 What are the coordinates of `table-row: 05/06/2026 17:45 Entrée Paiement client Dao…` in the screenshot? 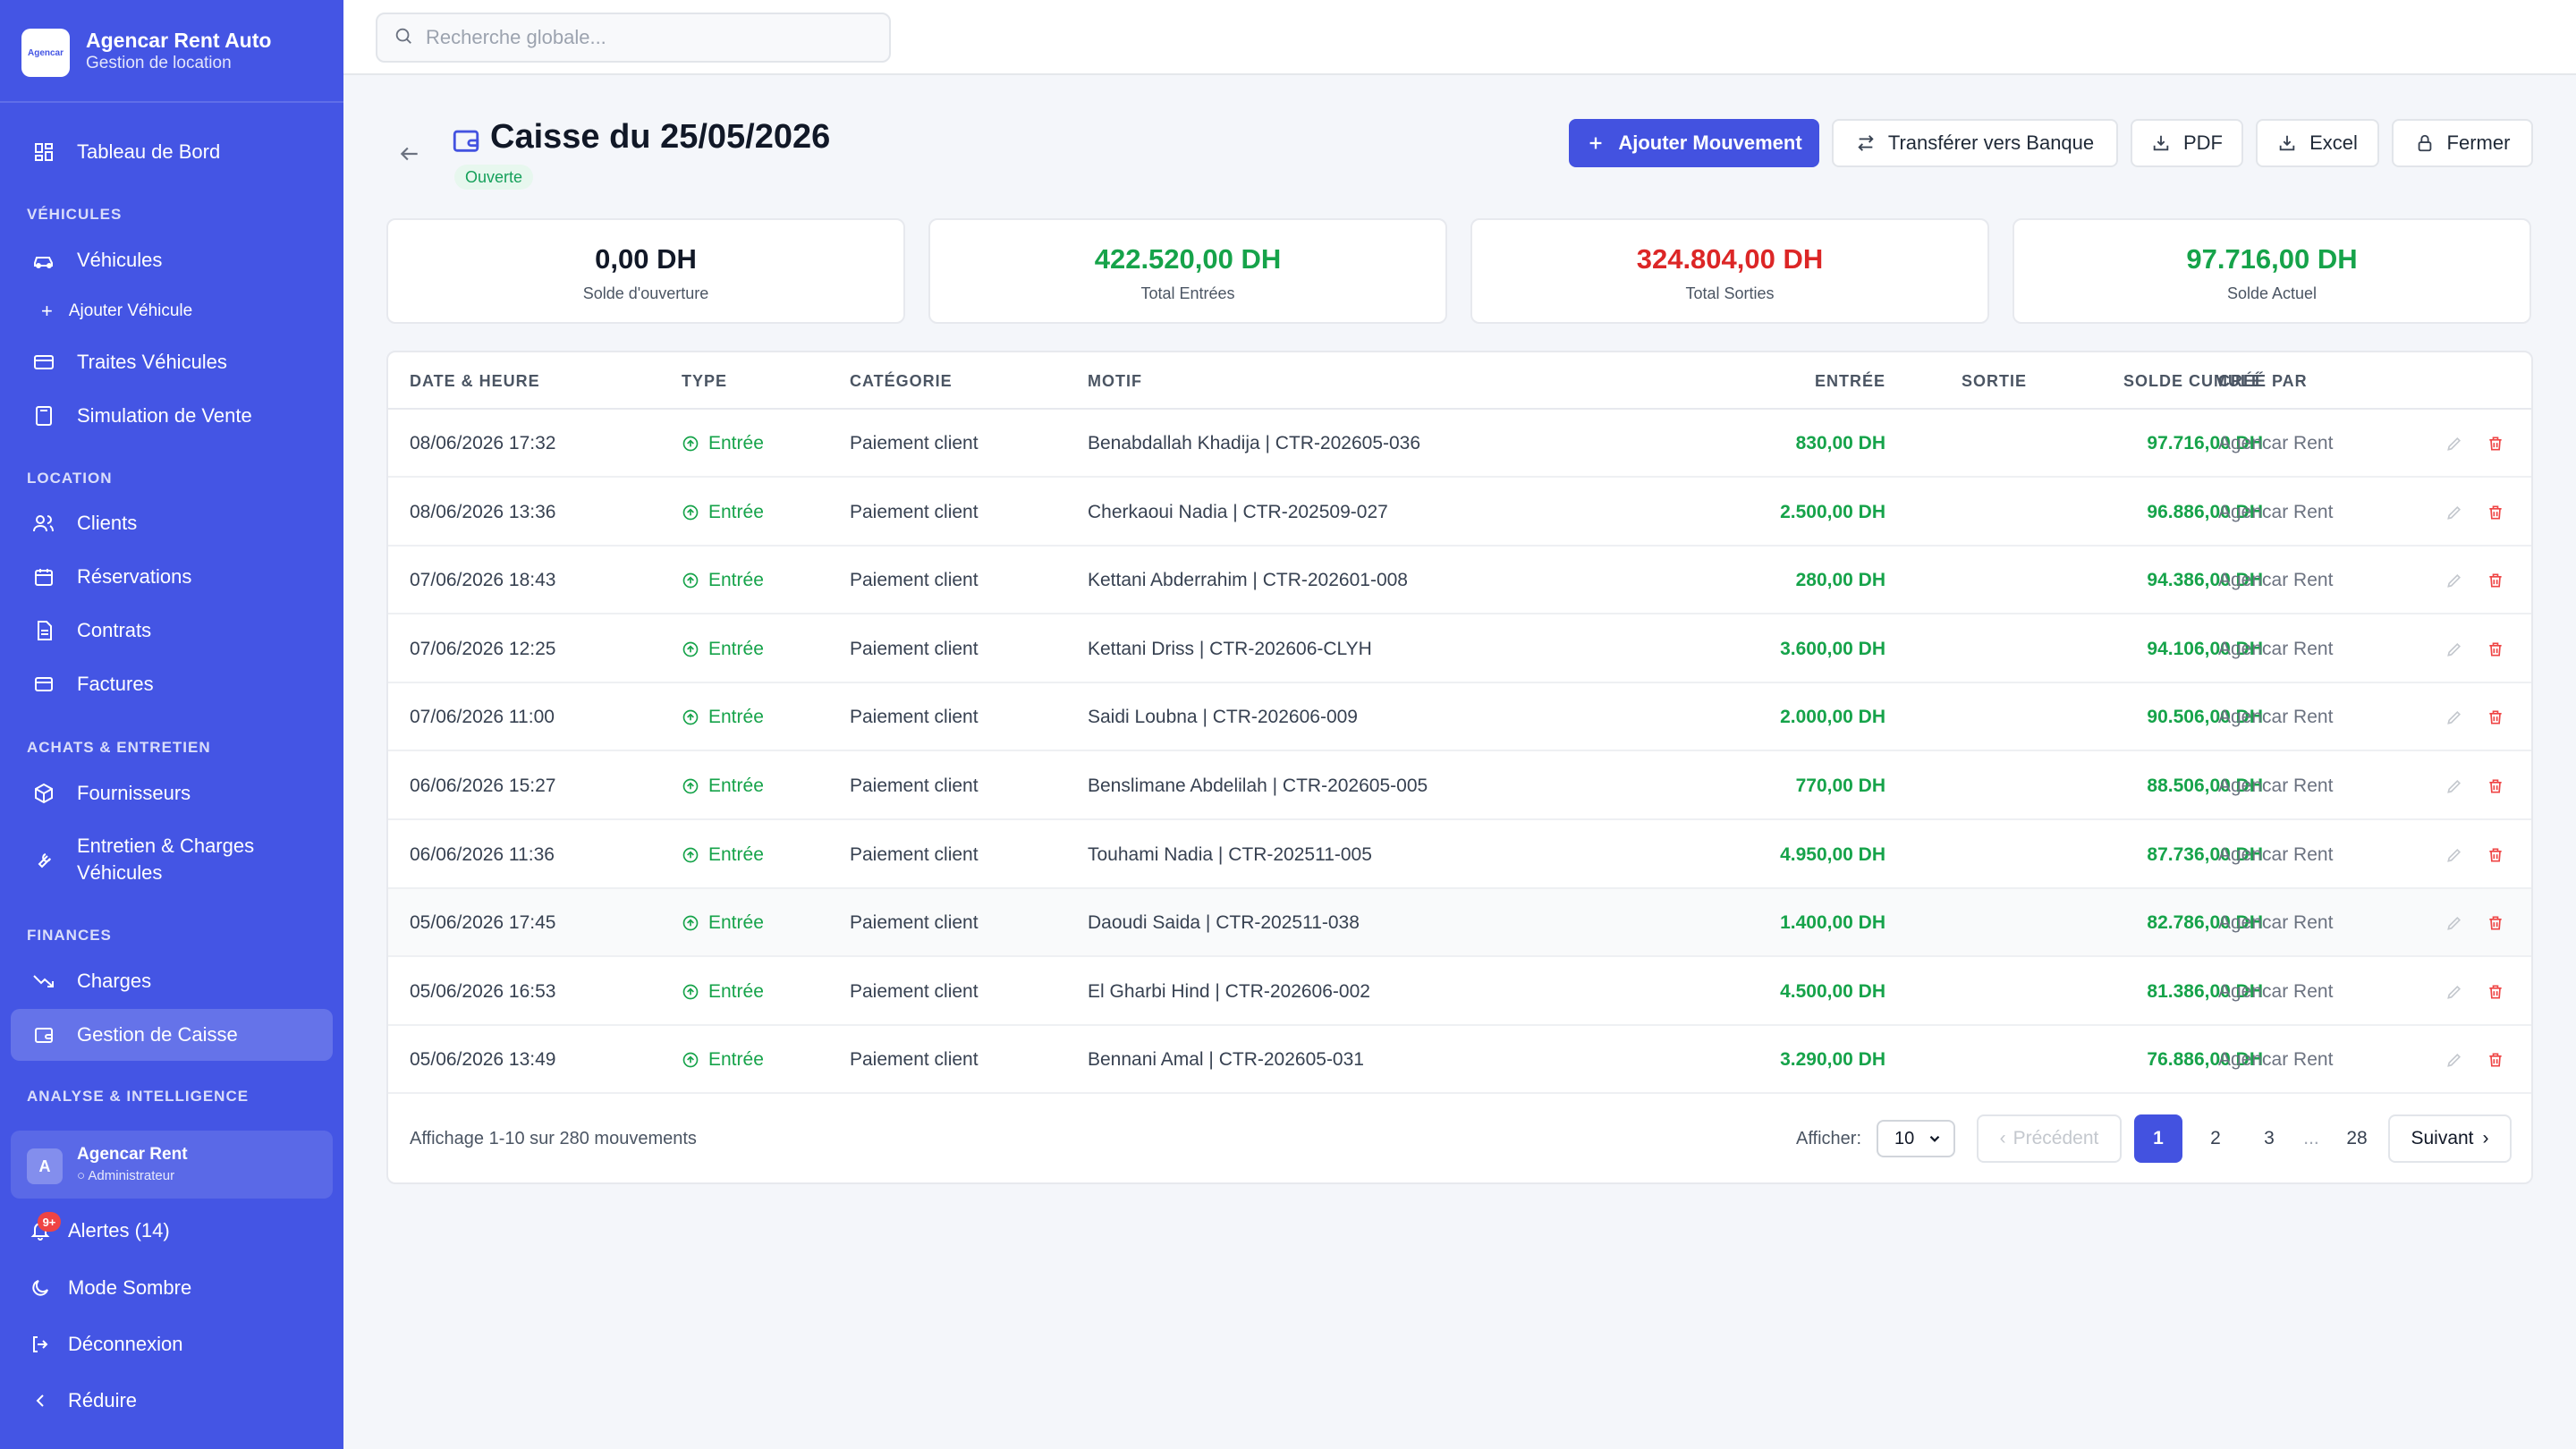 It's located at (1459, 923).